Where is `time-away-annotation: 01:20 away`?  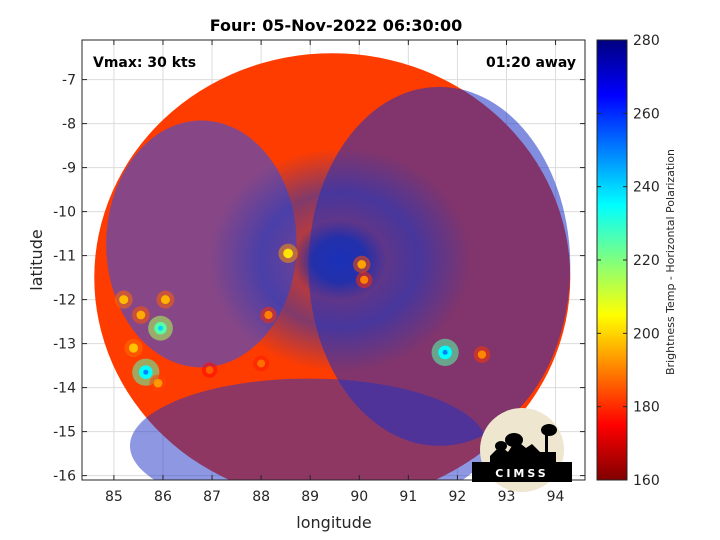 time-away-annotation: 01:20 away is located at coordinates (531, 63).